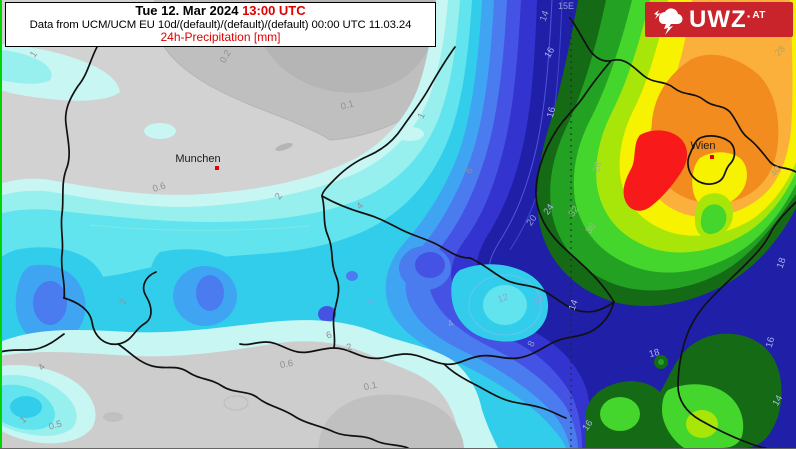  I want to click on small-blue-spot, so click(352, 276).